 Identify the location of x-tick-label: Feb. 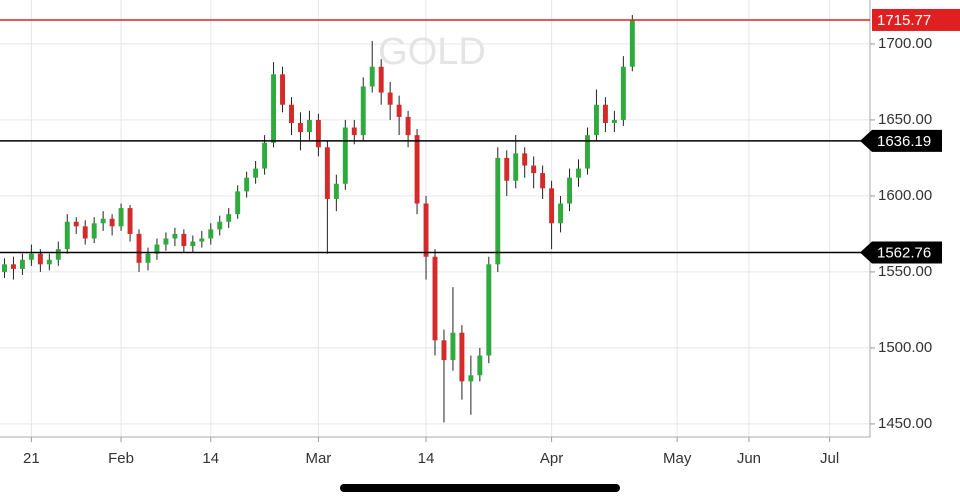
(121, 458).